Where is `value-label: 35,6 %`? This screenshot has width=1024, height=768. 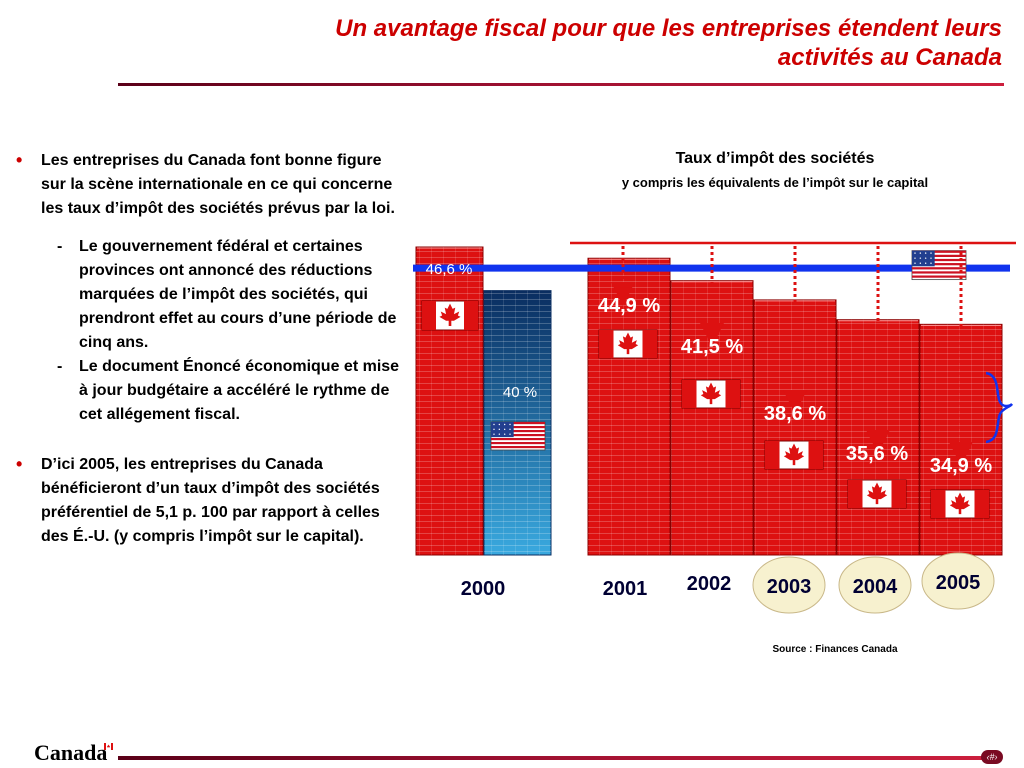
value-label: 35,6 % is located at coordinates (877, 454).